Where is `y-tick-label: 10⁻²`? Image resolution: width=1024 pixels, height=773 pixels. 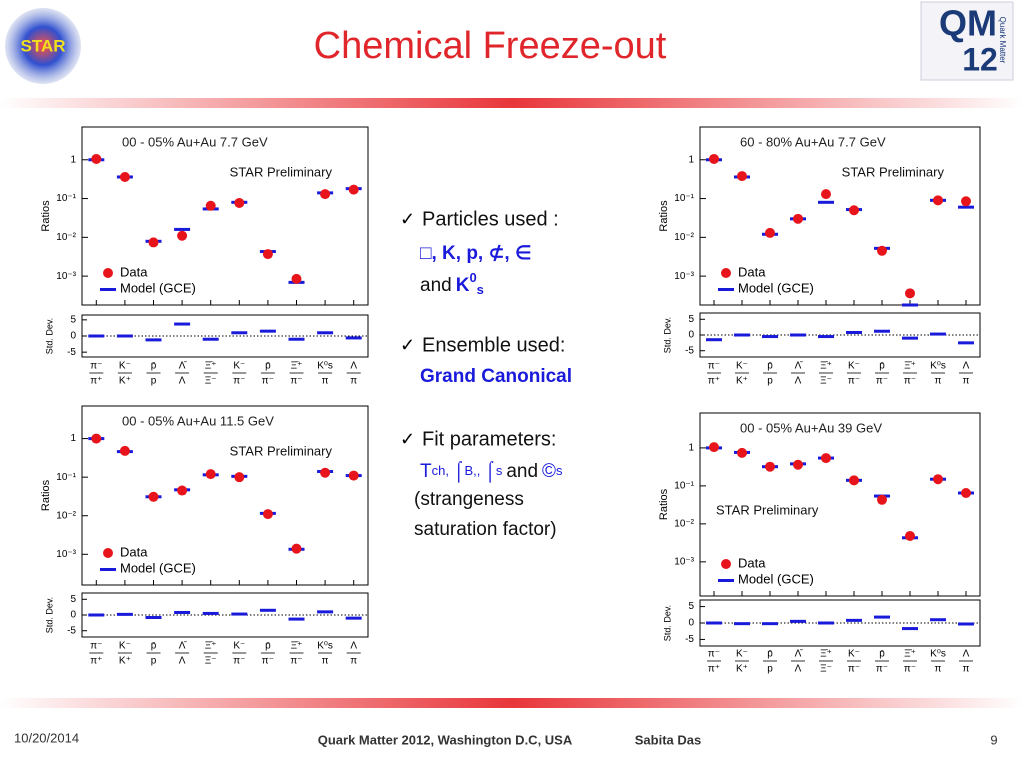
y-tick-label: 10⁻² is located at coordinates (684, 523).